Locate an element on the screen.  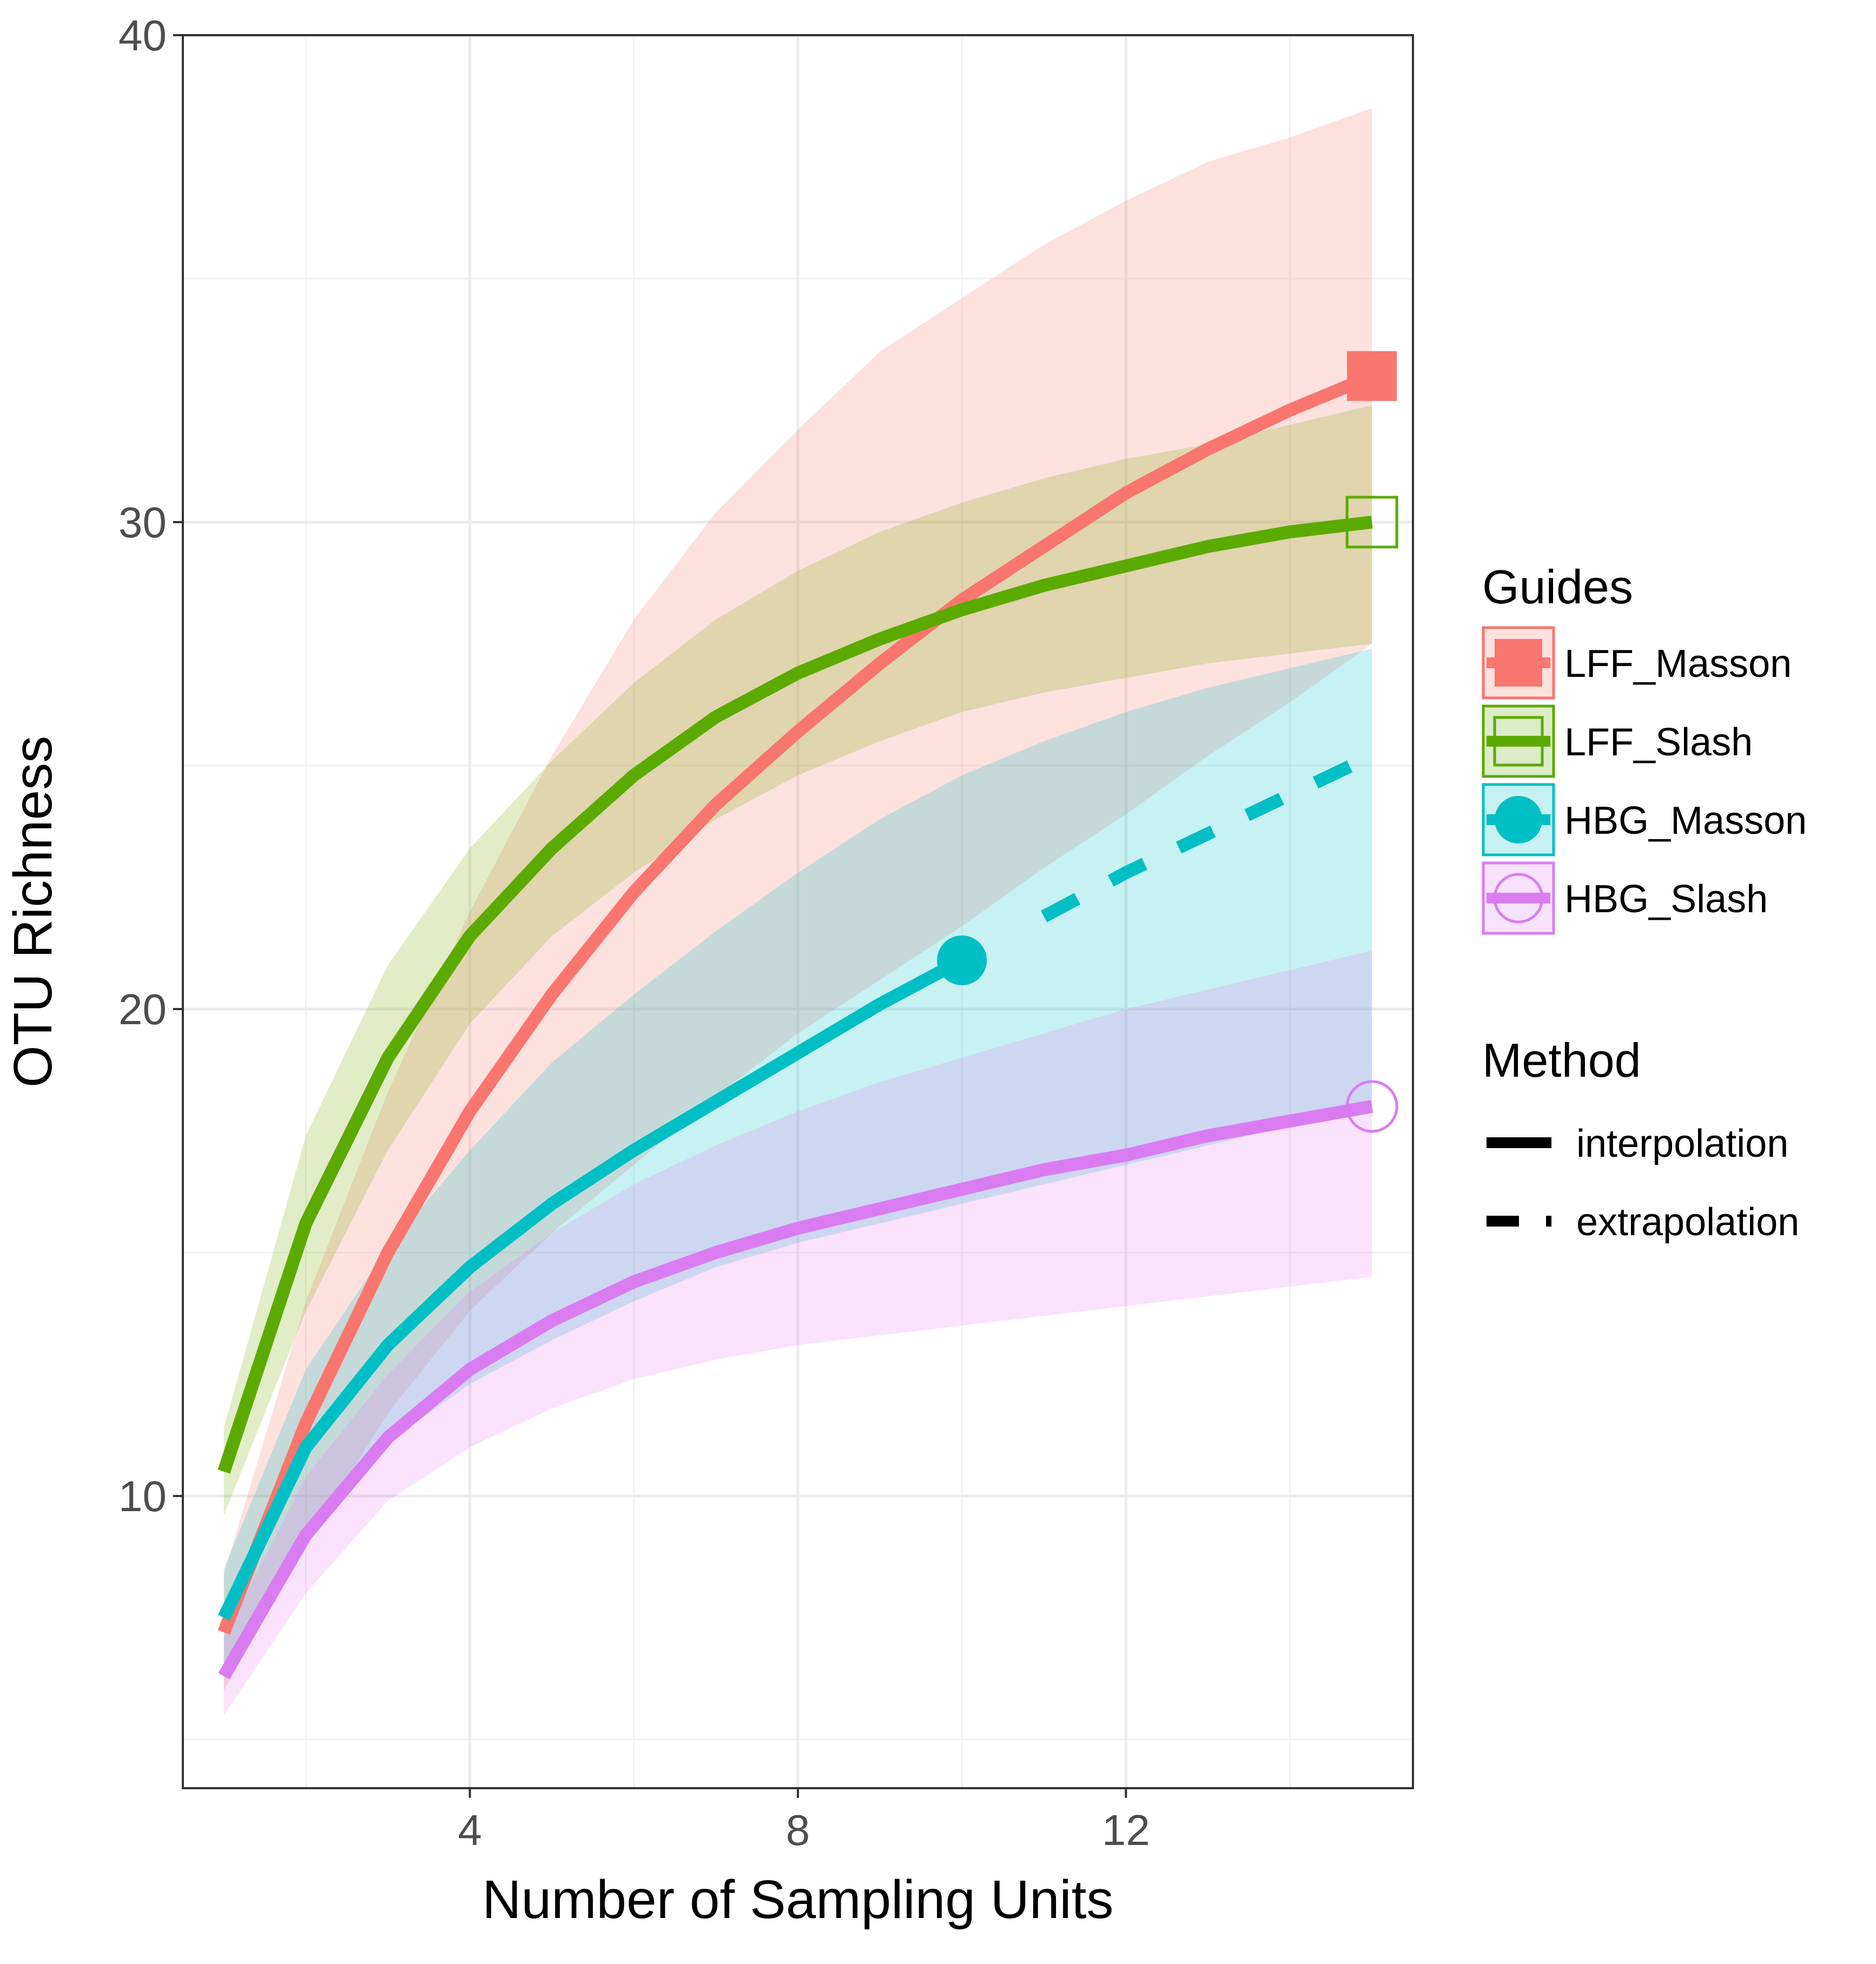
observed-point-lff-masson is located at coordinates (1372, 376).